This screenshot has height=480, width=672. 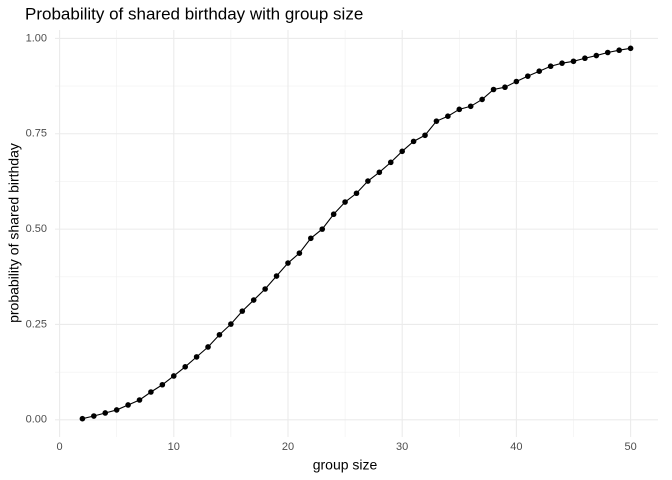 I want to click on y-tick-label: 0.75, so click(x=36, y=134).